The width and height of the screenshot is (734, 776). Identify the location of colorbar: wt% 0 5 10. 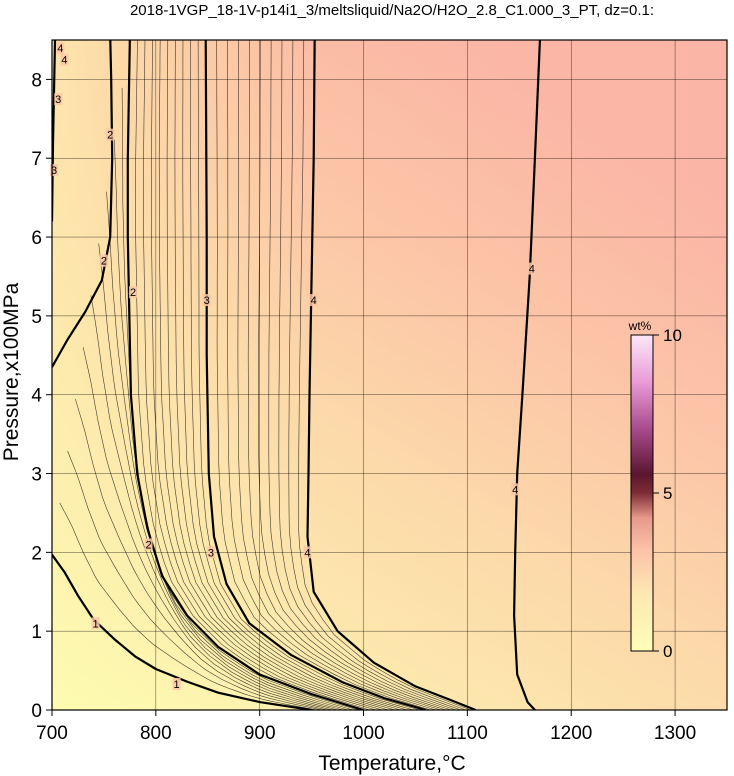
(655, 490).